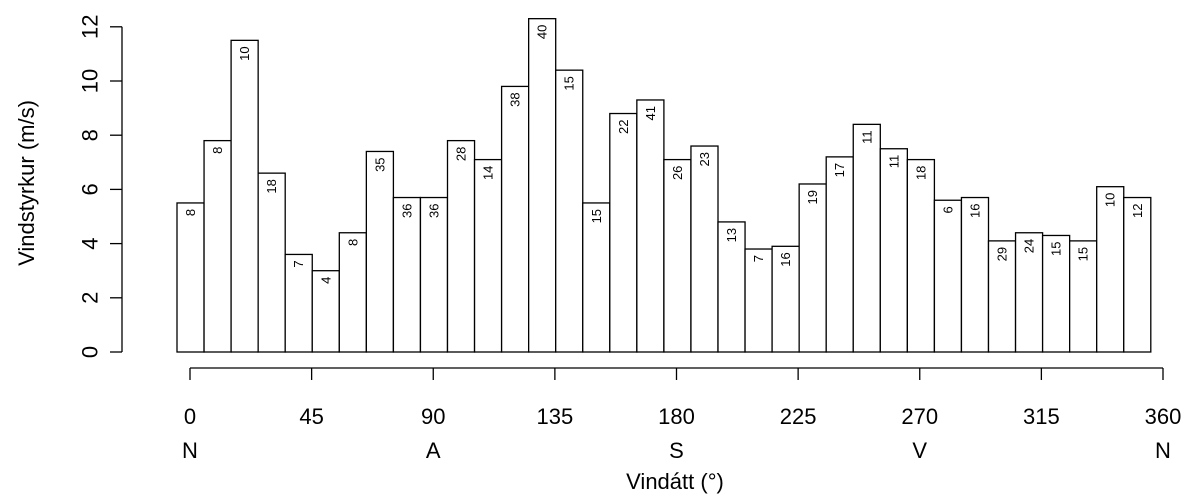 The image size is (1191, 499). What do you see at coordinates (812, 197) in the screenshot?
I see `bar-count-label: 19` at bounding box center [812, 197].